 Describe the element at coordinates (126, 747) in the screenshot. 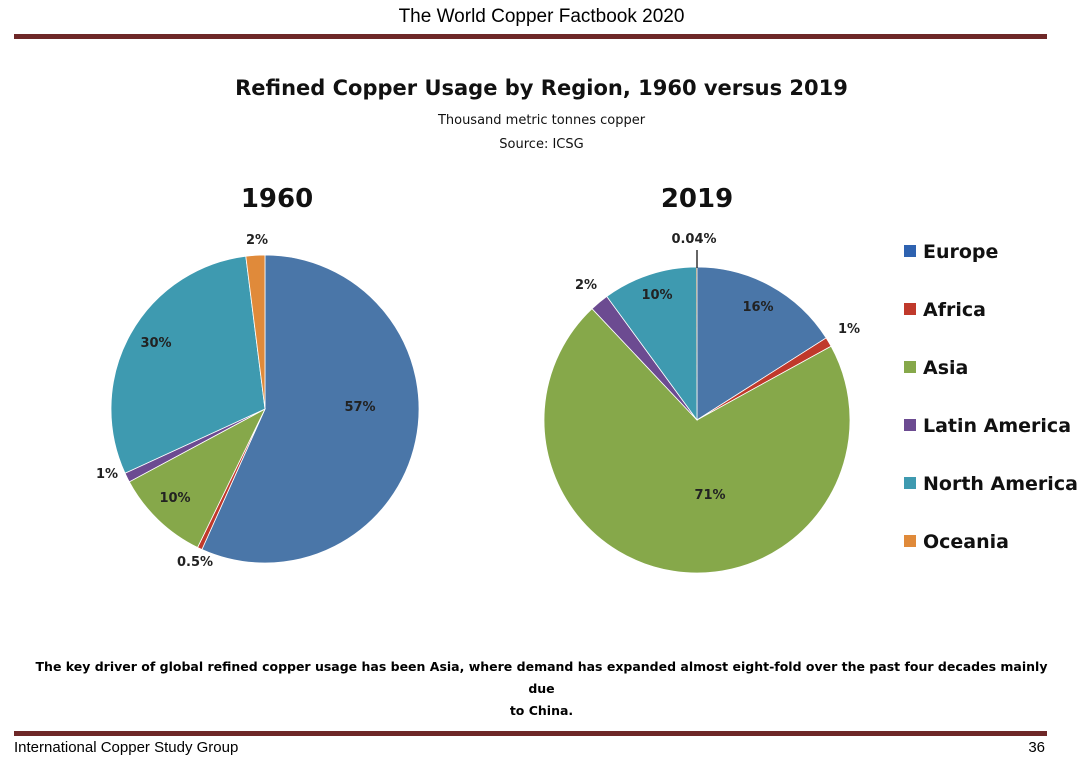

I see `footer-organization: International Copper Study Group` at that location.